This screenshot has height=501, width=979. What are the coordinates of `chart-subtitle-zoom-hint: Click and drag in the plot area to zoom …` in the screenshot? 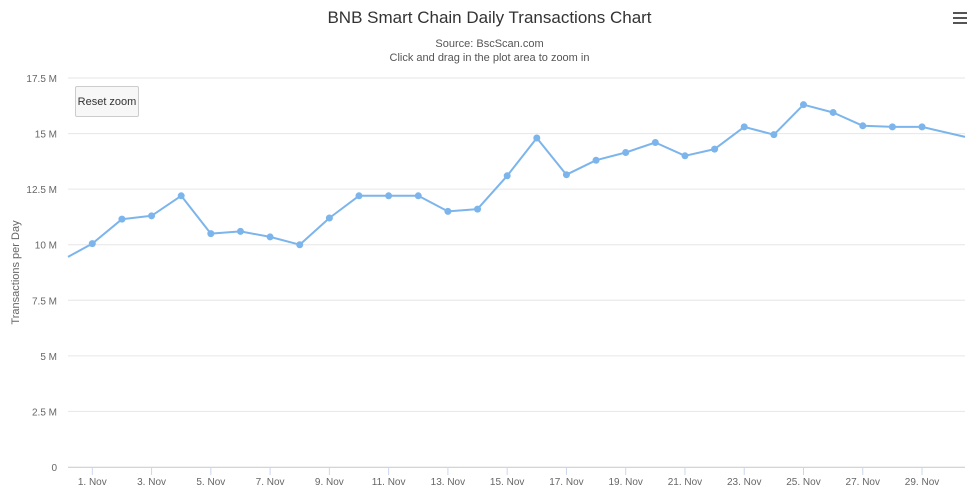 It's located at (489, 58).